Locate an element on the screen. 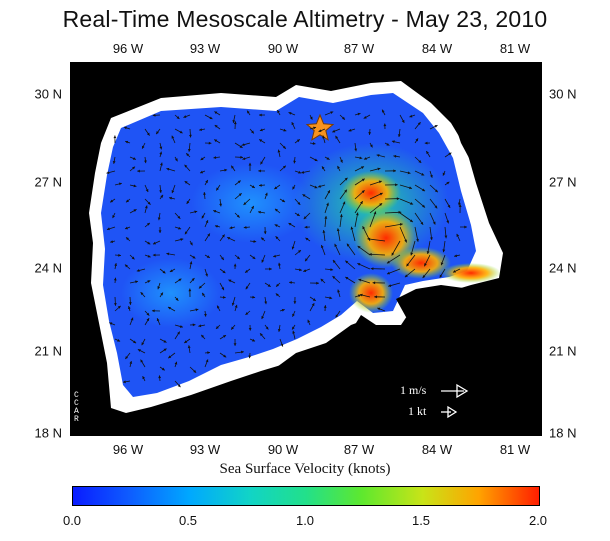 This screenshot has height=541, width=610. bottom-tick-93w: 93 W is located at coordinates (205, 449).